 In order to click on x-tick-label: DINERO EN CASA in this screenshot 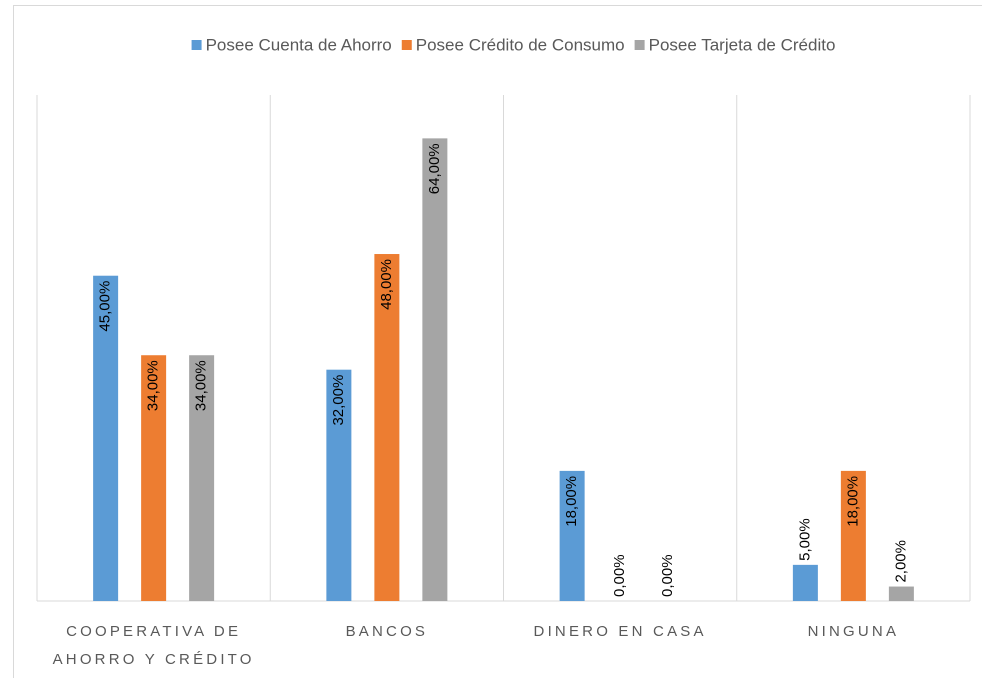, I will do `click(620, 631)`.